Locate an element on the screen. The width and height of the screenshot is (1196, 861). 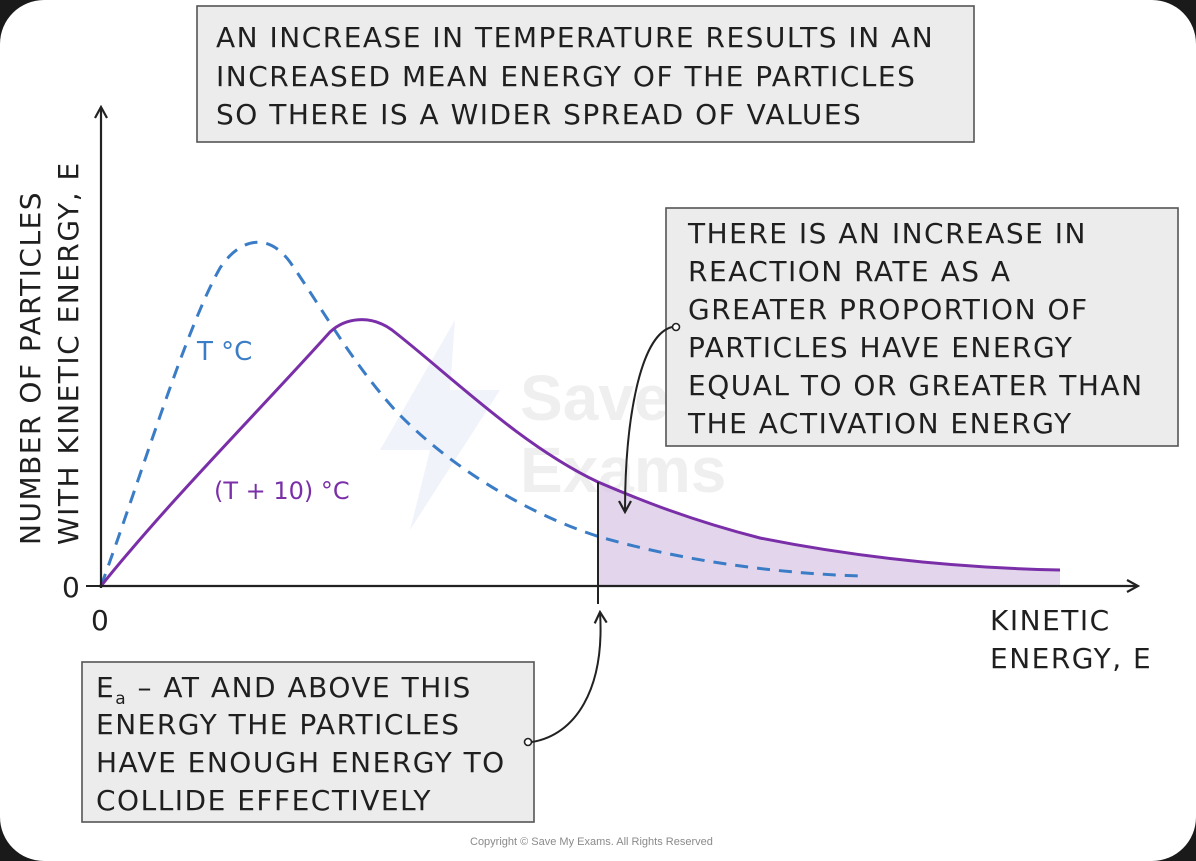
bottom-note-line2: ENERGY THE PARTICLES is located at coordinates (278, 724).